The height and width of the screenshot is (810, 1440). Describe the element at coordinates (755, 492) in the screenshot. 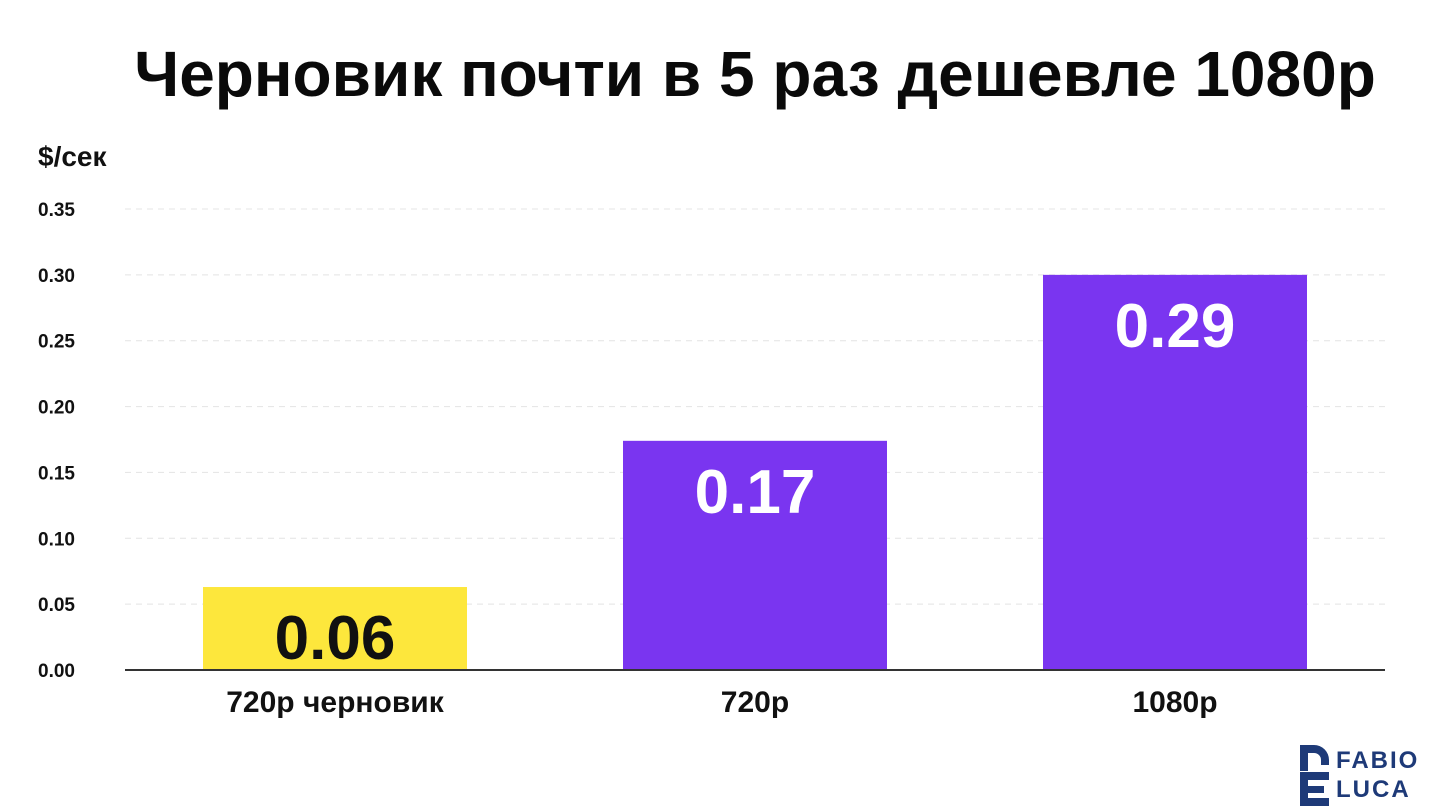

I see `data-label: 0.17` at that location.